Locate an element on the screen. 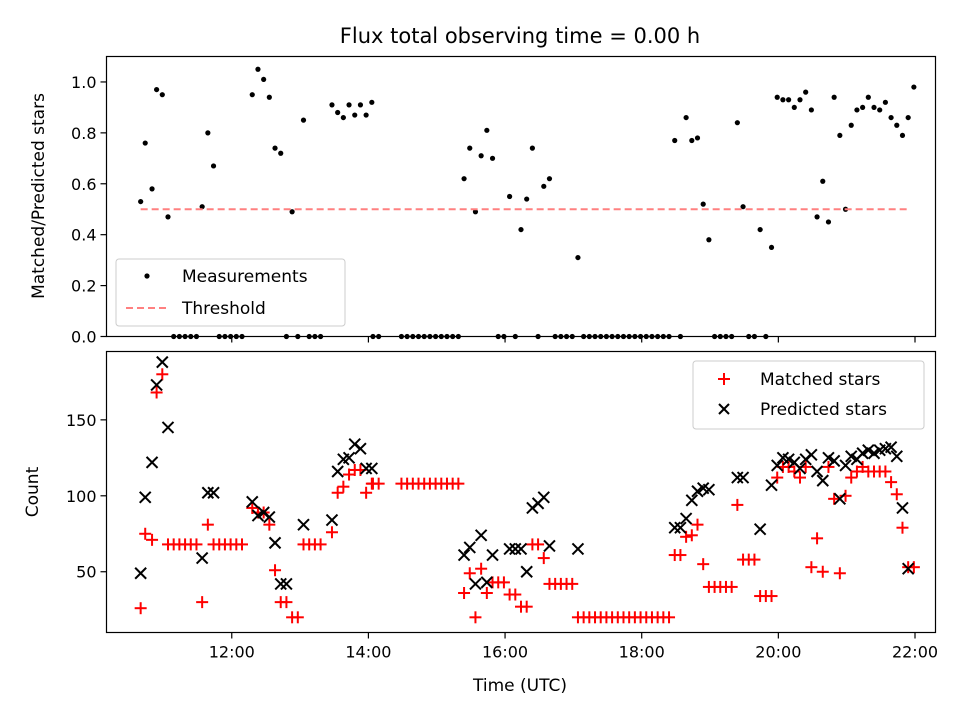  count-panel-legend: Matched stars Predicted stars is located at coordinates (808, 395).